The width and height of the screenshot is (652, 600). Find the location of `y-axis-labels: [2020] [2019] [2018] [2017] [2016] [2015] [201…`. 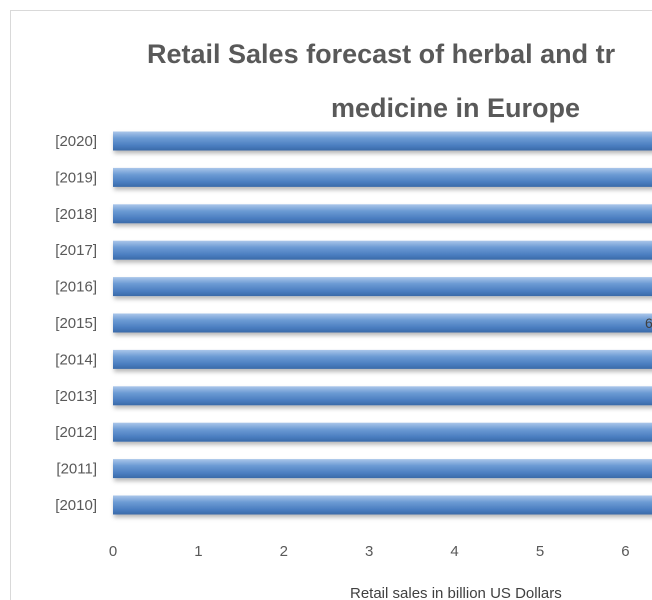

y-axis-labels: [2020] [2019] [2018] [2017] [2016] [2015] [201… is located at coordinates (76, 323).